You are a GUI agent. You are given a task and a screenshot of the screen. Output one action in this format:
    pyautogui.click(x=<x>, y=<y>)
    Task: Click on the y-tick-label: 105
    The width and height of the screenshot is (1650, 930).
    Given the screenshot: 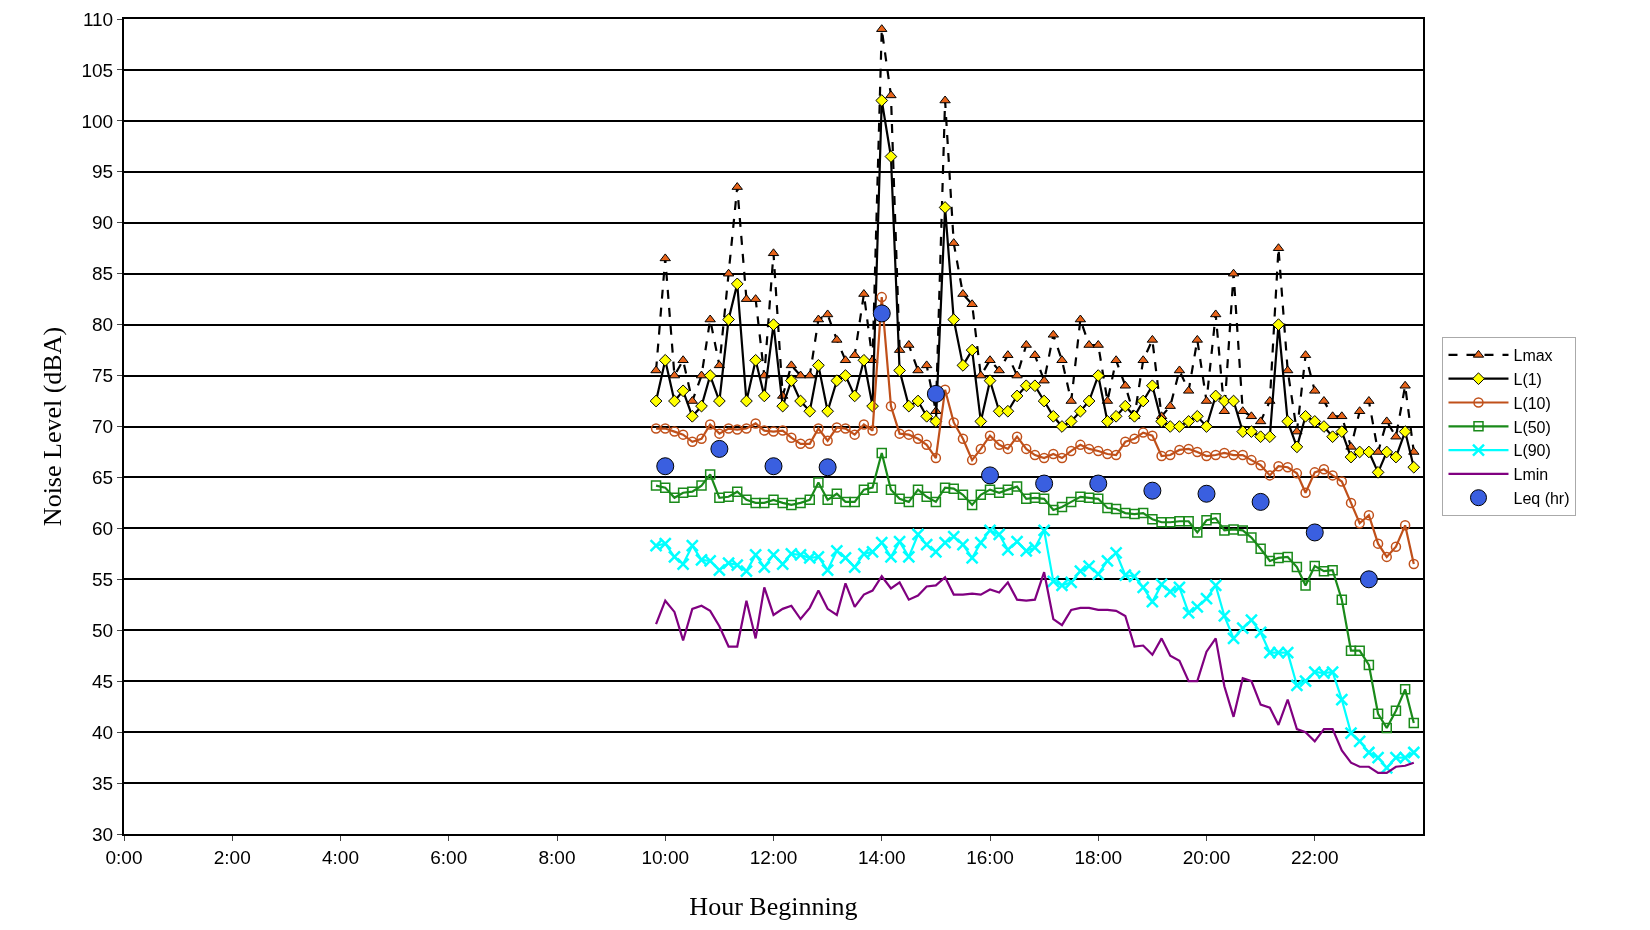 What is the action you would take?
    pyautogui.click(x=97, y=70)
    